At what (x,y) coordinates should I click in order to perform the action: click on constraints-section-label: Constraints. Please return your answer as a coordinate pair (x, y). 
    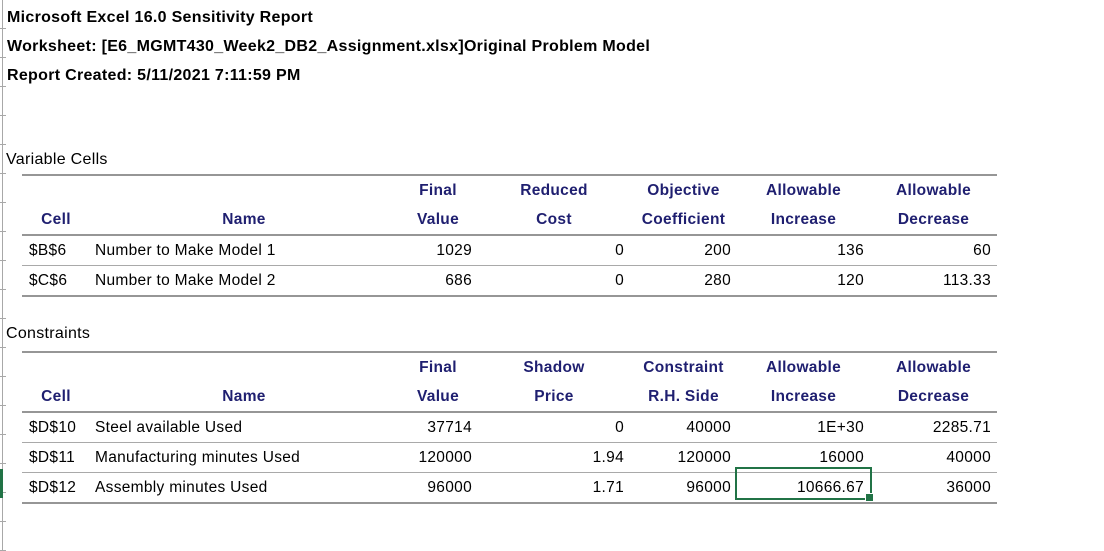
    Looking at the image, I should click on (48, 333).